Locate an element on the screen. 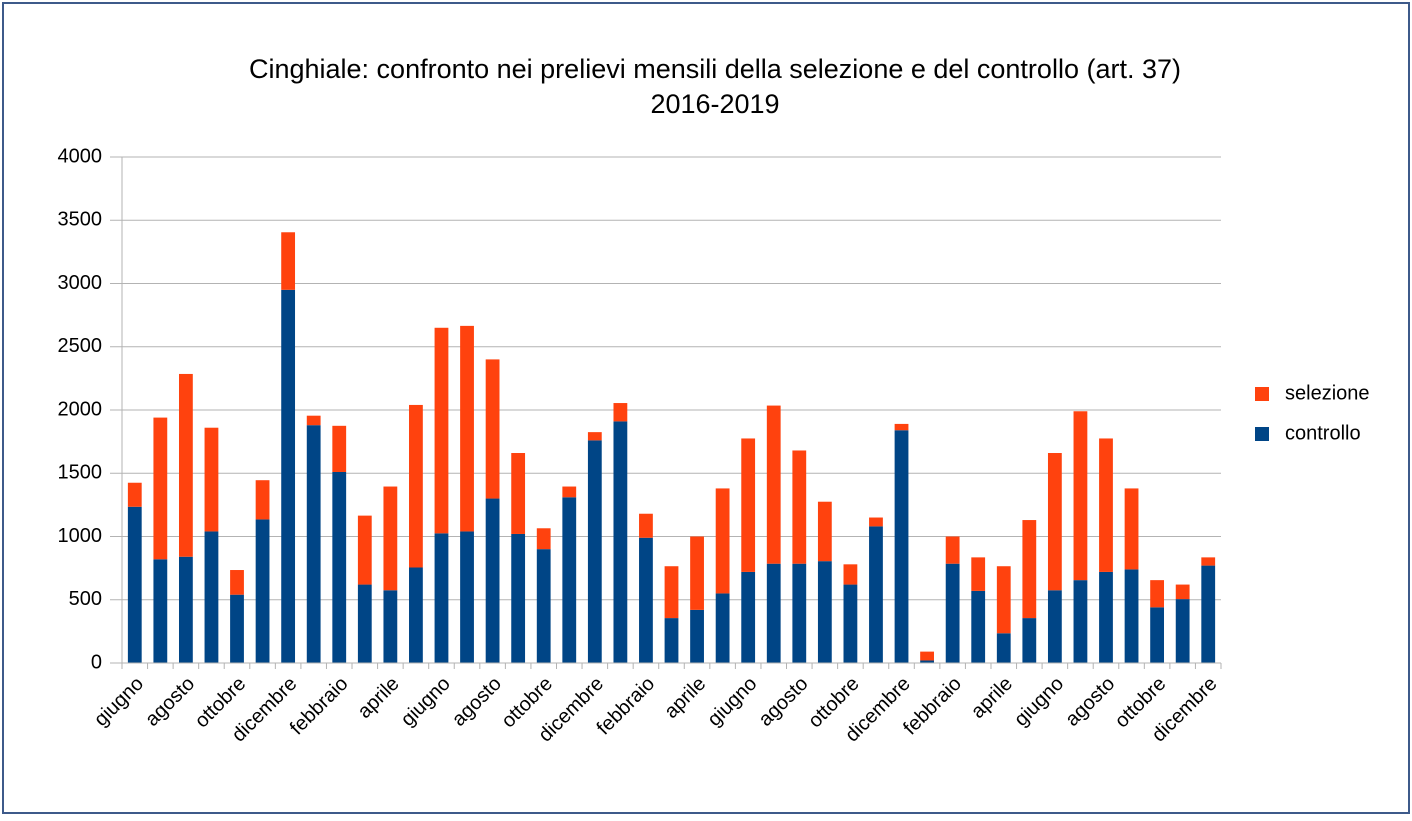 Image resolution: width=1412 pixels, height=821 pixels. y-tick-label: 1500 is located at coordinates (80, 473).